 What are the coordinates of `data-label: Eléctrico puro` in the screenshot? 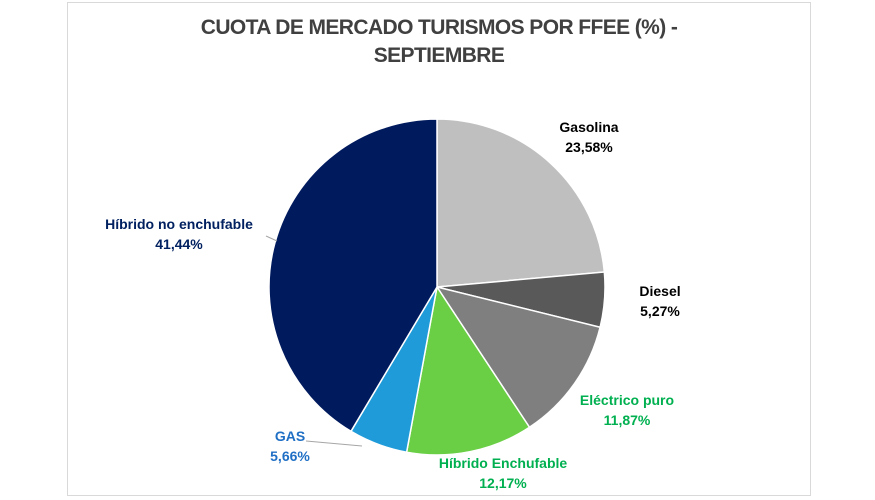 It's located at (627, 400).